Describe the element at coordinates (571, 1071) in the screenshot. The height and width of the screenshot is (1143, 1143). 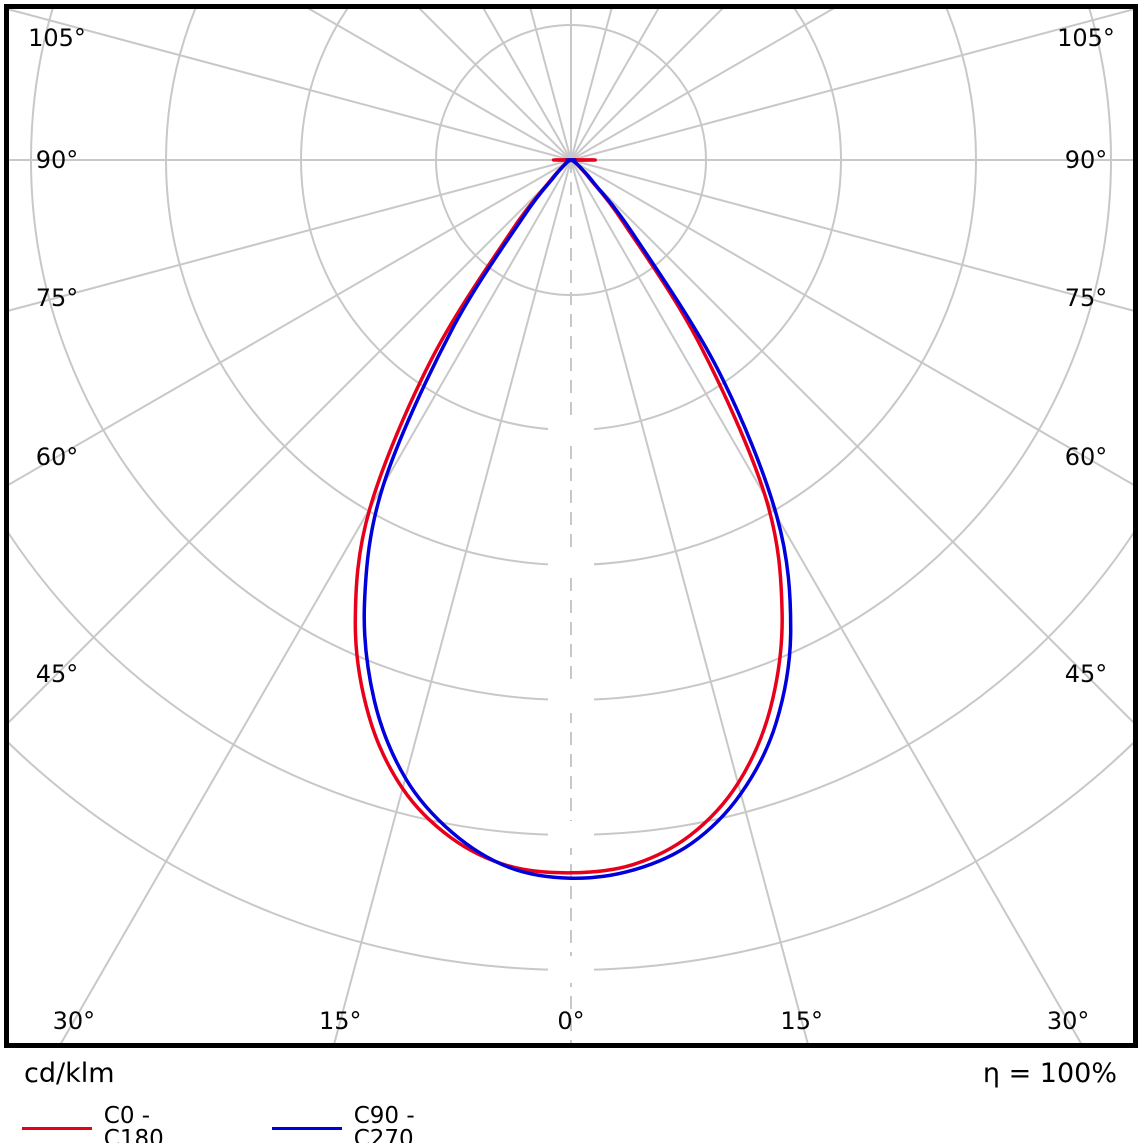
I see `footer-top-row: cd/klm η = 100%` at that location.